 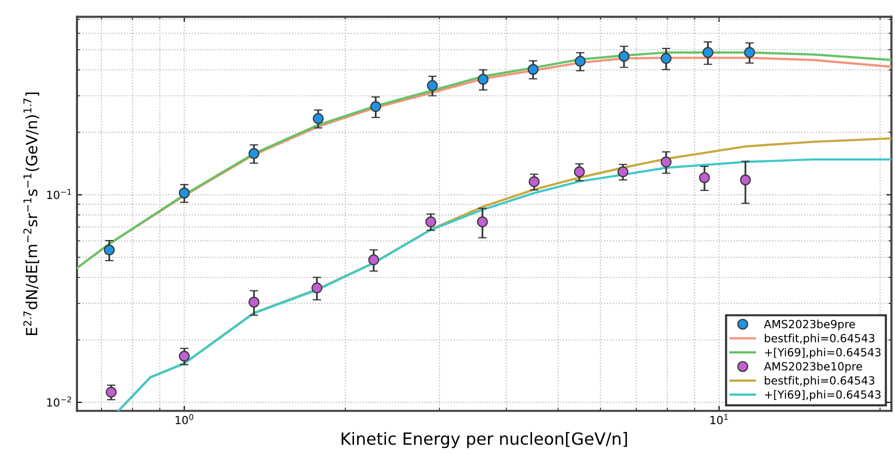 I want to click on x-tick-label: 10$^{0}$, so click(x=185, y=419).